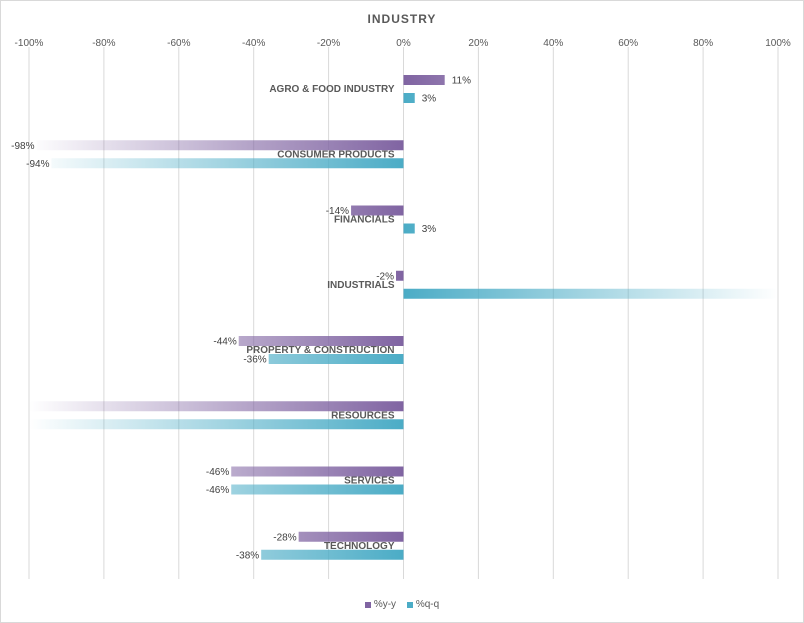 The width and height of the screenshot is (804, 623). What do you see at coordinates (363, 415) in the screenshot?
I see `category-label: RESOURCES` at bounding box center [363, 415].